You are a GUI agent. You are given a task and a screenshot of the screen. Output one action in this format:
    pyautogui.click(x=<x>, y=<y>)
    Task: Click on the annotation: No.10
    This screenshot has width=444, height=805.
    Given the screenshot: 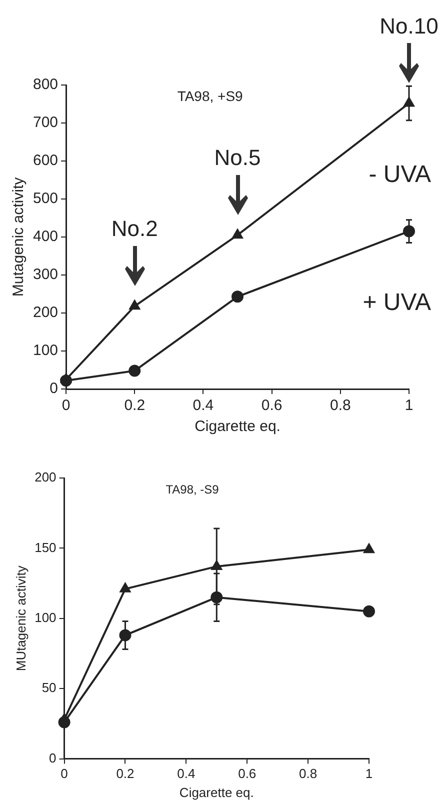 What is the action you would take?
    pyautogui.click(x=409, y=25)
    